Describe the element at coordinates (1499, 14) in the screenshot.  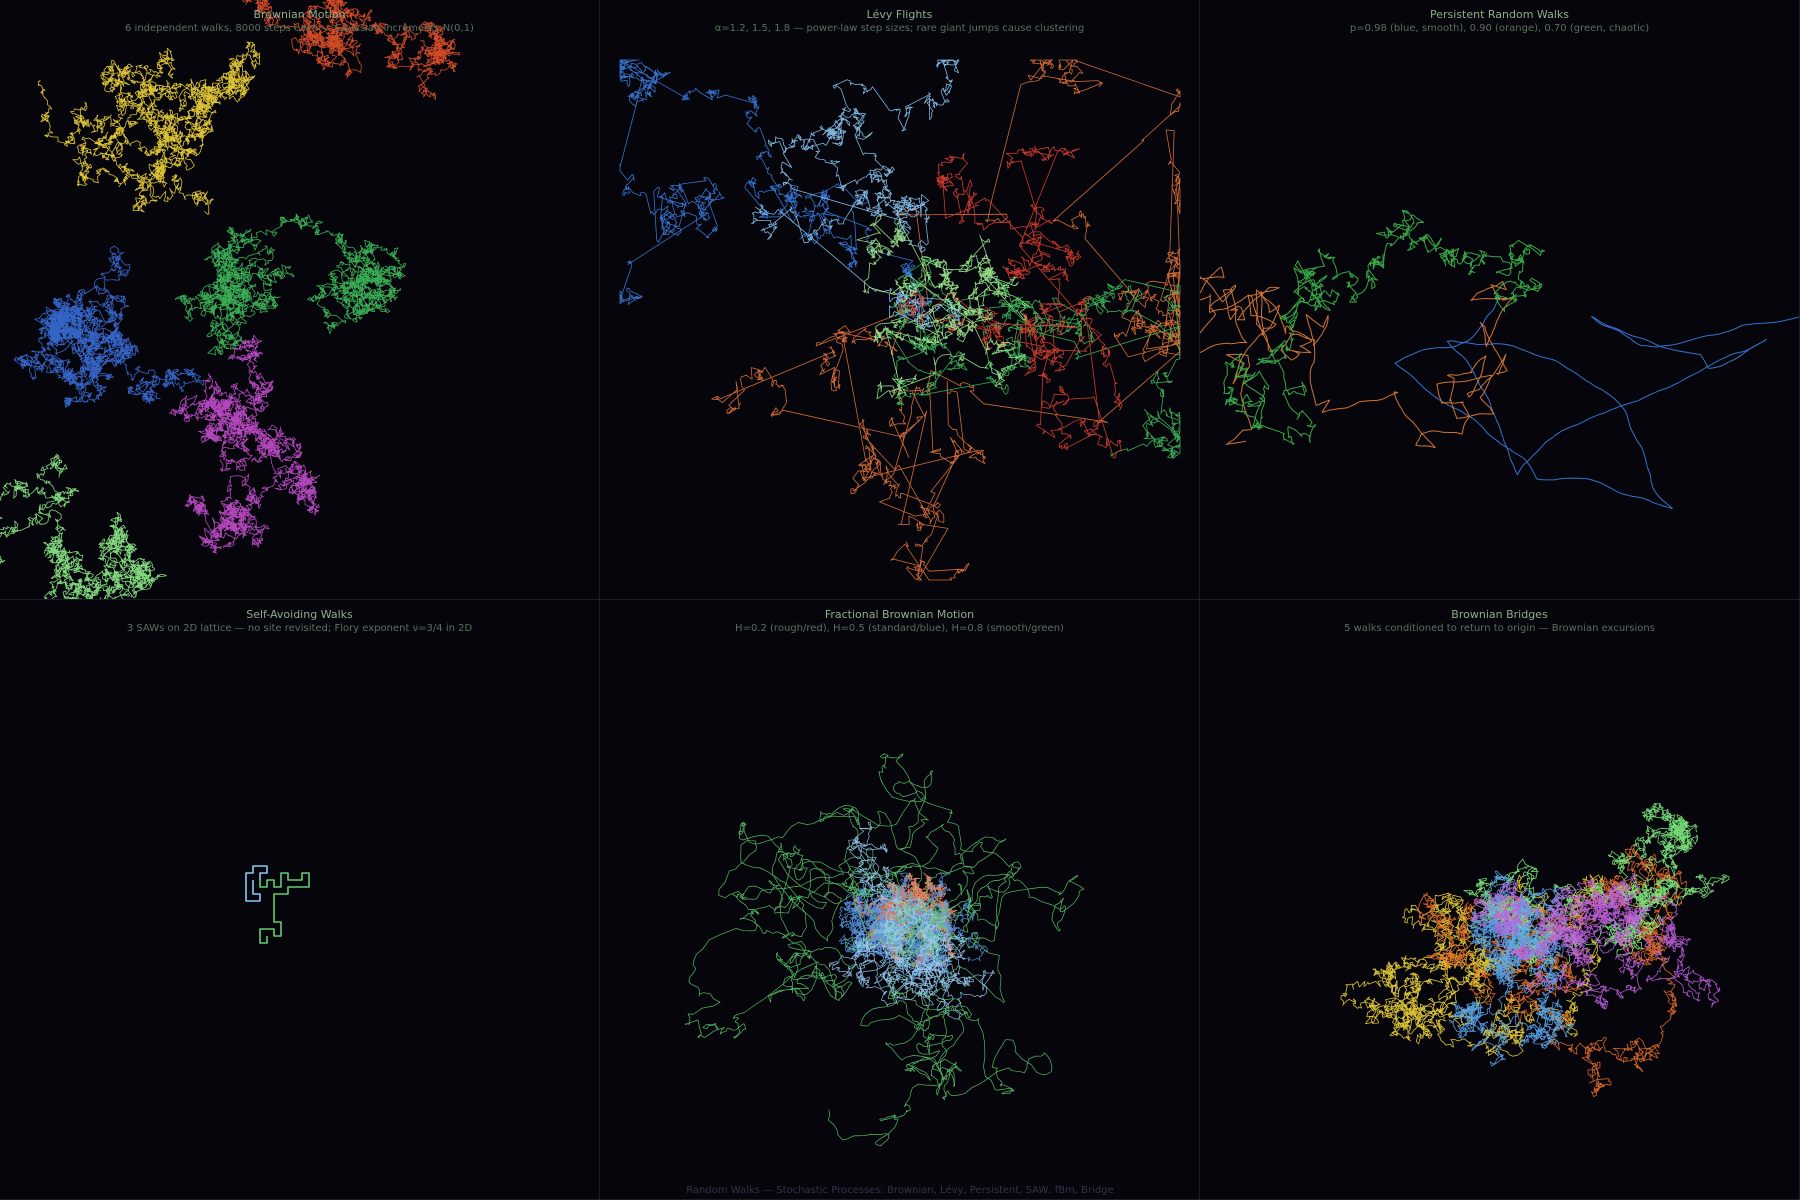
I see `panel-title: Persistent Random Walks` at that location.